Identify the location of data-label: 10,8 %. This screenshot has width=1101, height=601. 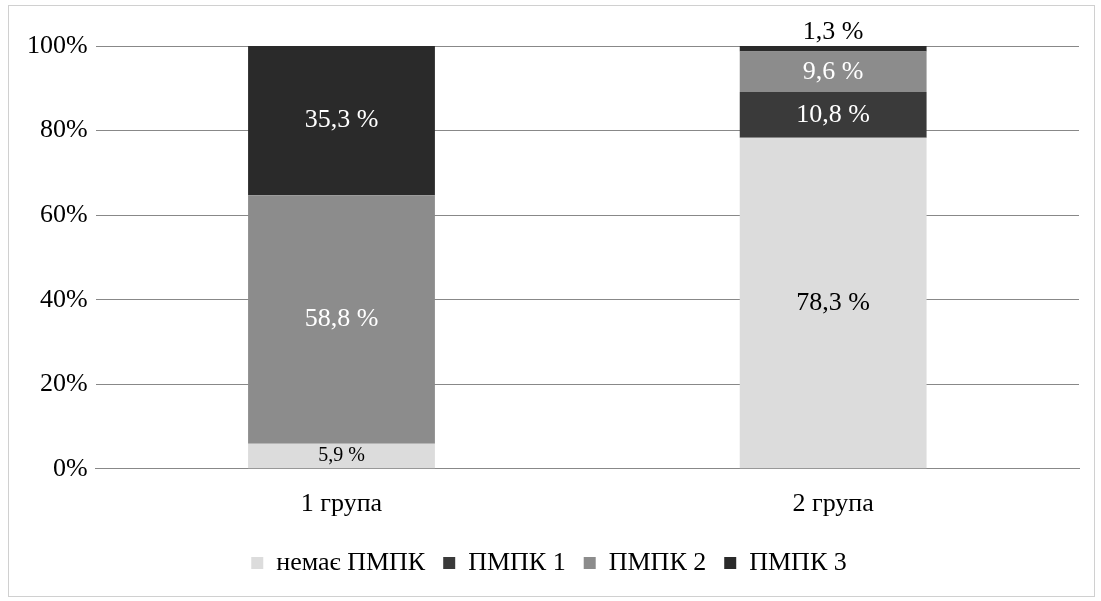
(833, 113).